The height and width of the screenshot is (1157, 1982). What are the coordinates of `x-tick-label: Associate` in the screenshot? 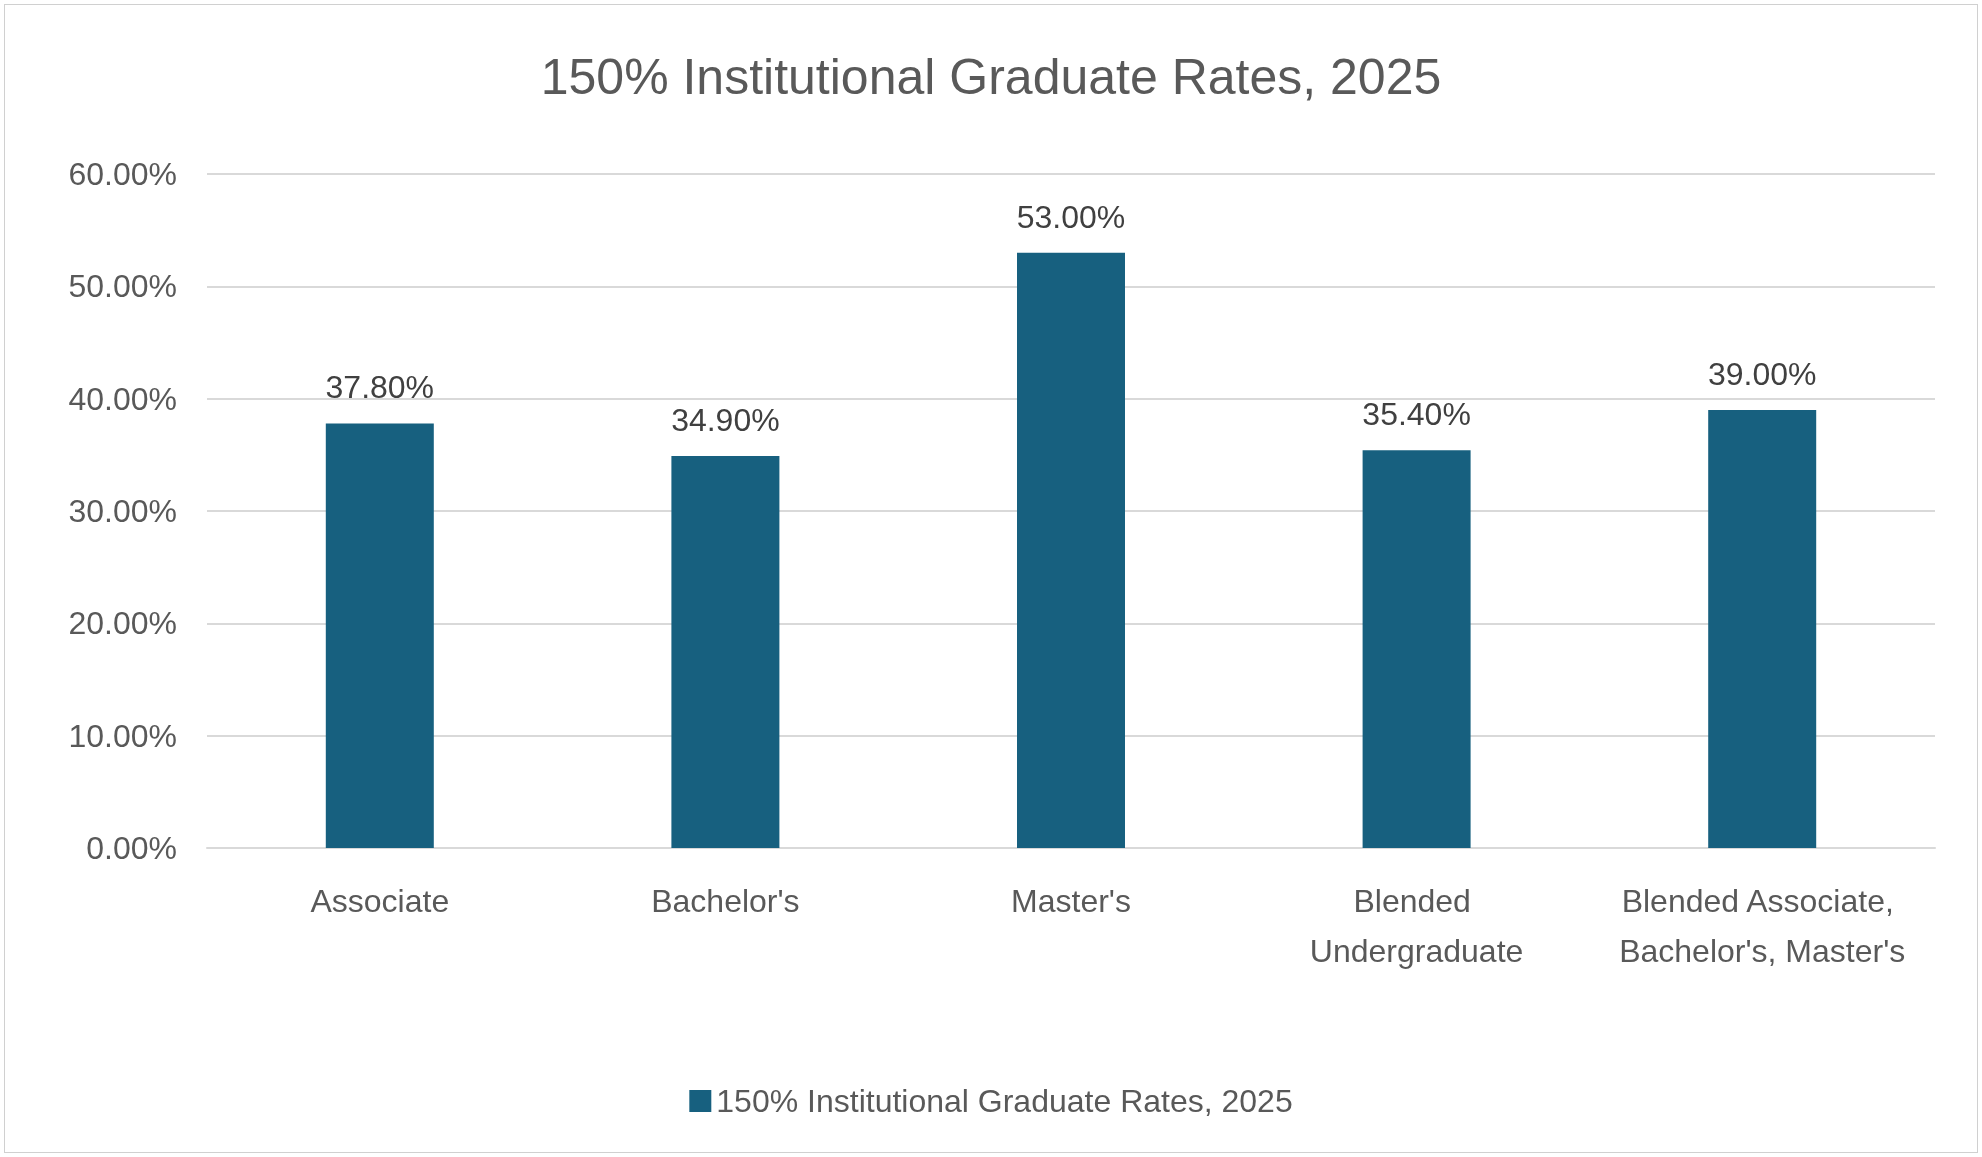 It's located at (380, 901).